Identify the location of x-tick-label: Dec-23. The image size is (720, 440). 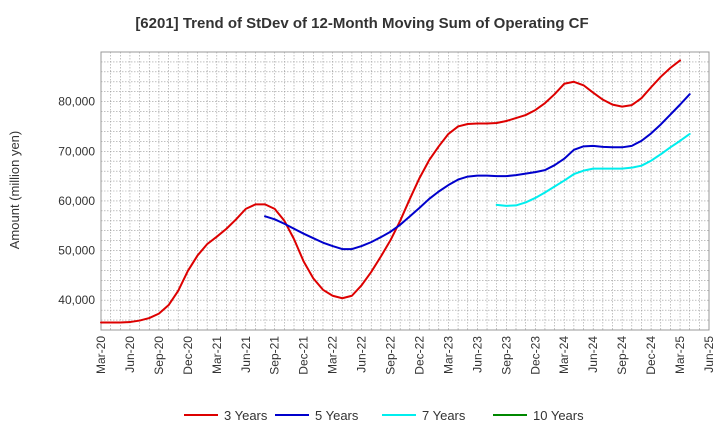
(535, 355).